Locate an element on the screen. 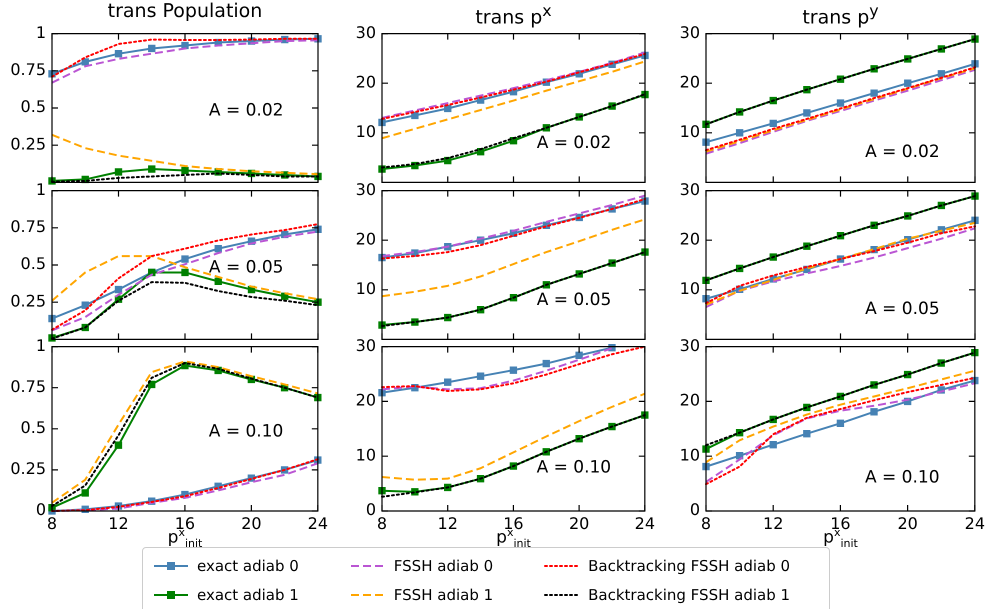 The image size is (986, 609). legend-label: exact adiab 0 is located at coordinates (248, 566).